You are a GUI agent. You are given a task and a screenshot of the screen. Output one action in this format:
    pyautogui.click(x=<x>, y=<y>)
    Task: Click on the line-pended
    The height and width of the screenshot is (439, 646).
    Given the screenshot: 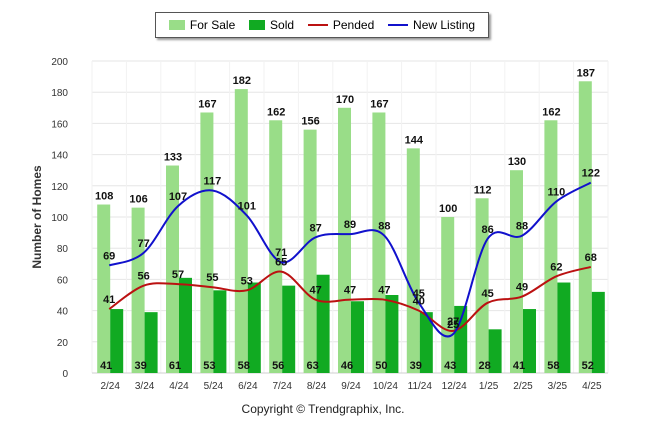 What is the action you would take?
    pyautogui.click(x=350, y=298)
    